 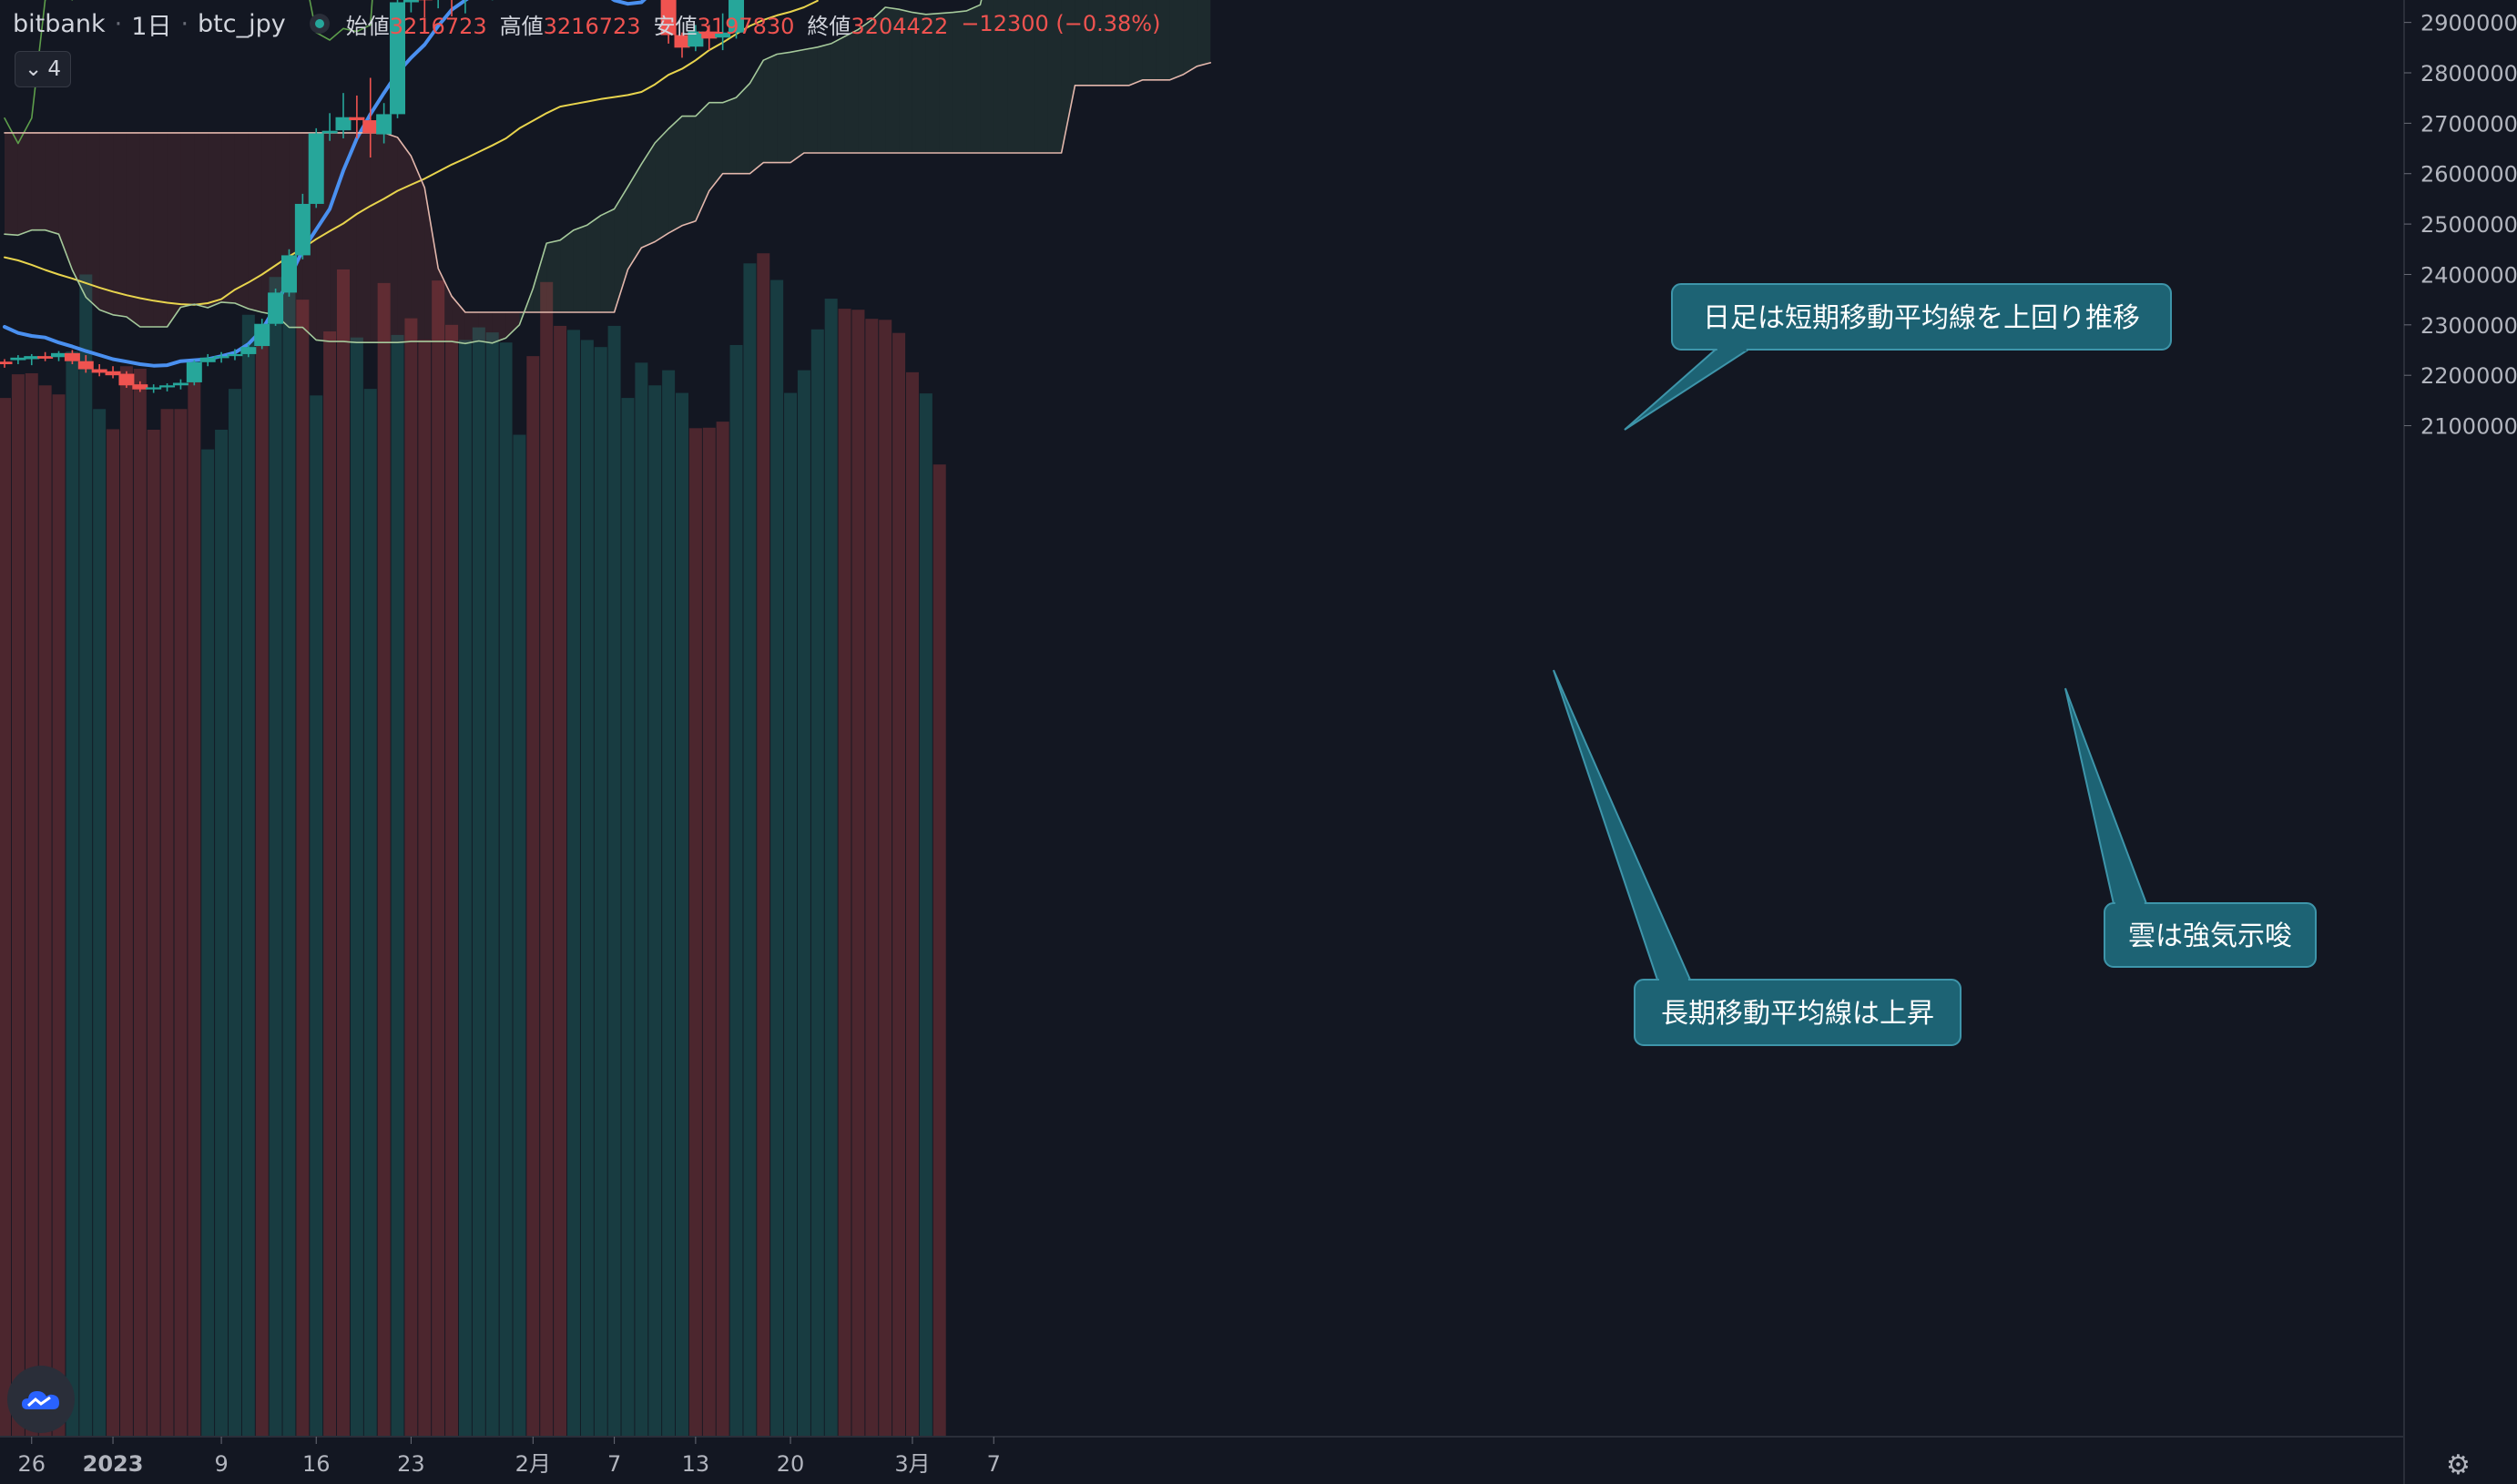 What do you see at coordinates (1688, 390) in the screenshot?
I see `callout-pointer` at bounding box center [1688, 390].